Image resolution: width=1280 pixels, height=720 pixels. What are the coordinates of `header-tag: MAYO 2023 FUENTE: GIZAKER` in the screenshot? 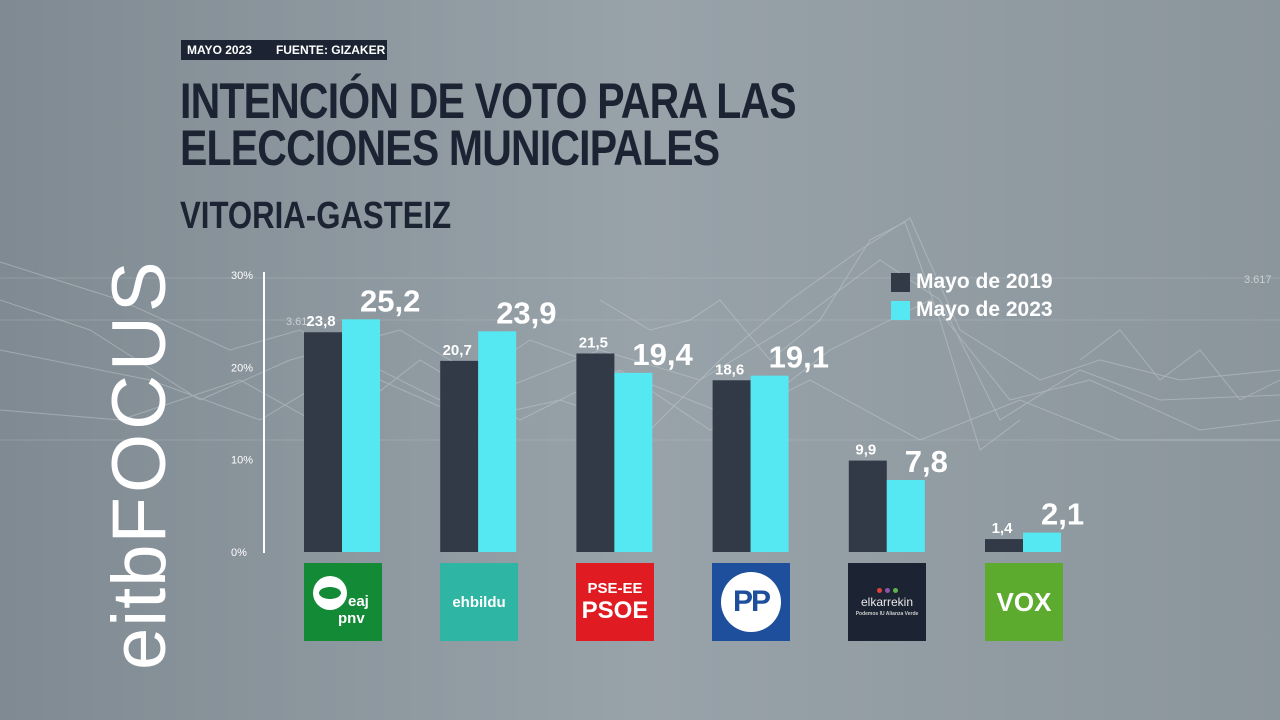 It's located at (284, 50).